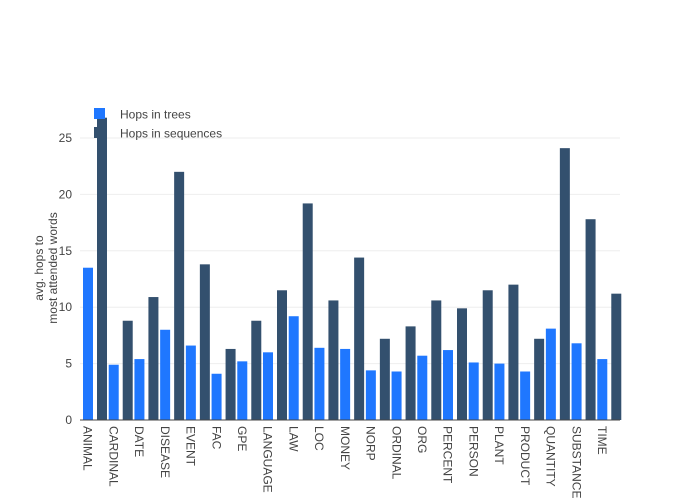 This screenshot has height=500, width=700. I want to click on x-tick-label-law: LAW, so click(293, 439).